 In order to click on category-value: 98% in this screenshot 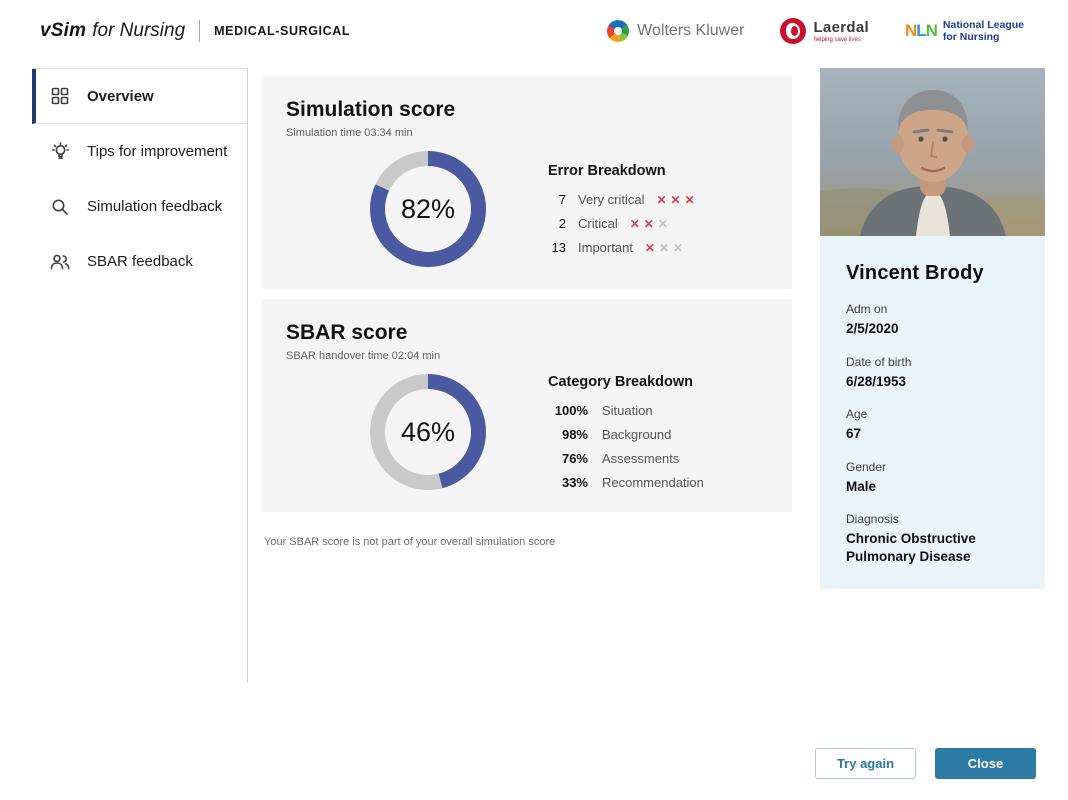, I will do `click(574, 434)`.